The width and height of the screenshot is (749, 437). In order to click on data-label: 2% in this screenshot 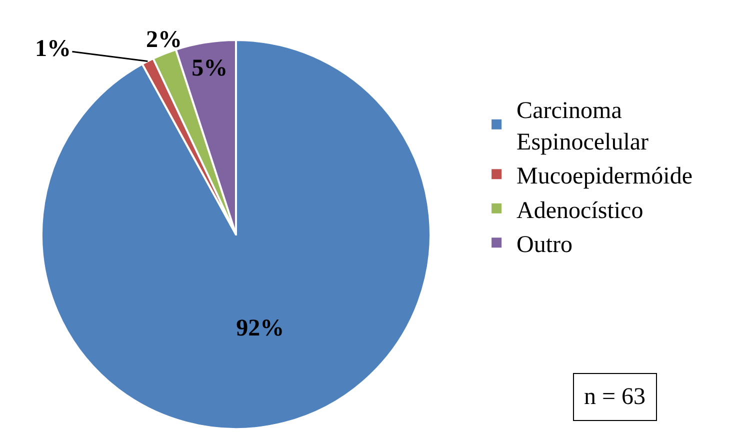, I will do `click(164, 40)`.